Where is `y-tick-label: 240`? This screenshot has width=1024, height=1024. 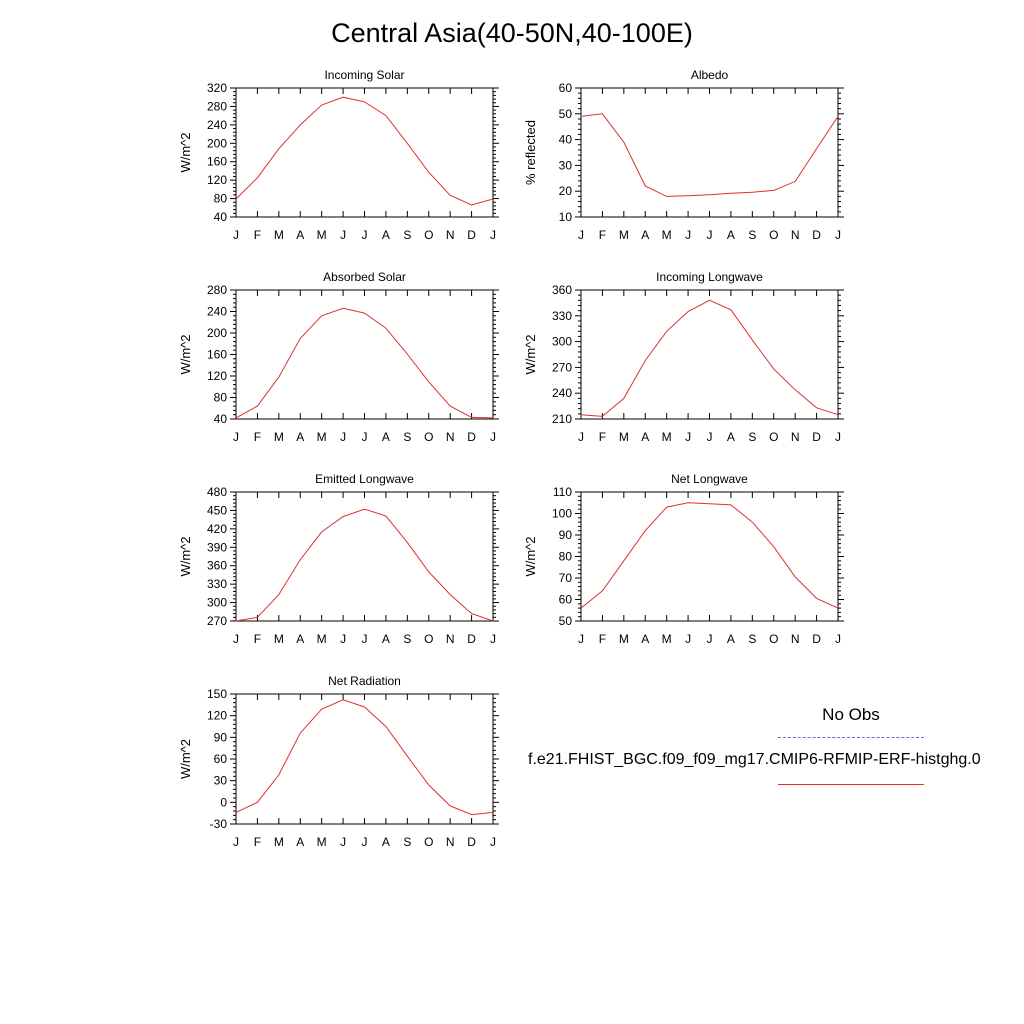
y-tick-label: 240 is located at coordinates (562, 393).